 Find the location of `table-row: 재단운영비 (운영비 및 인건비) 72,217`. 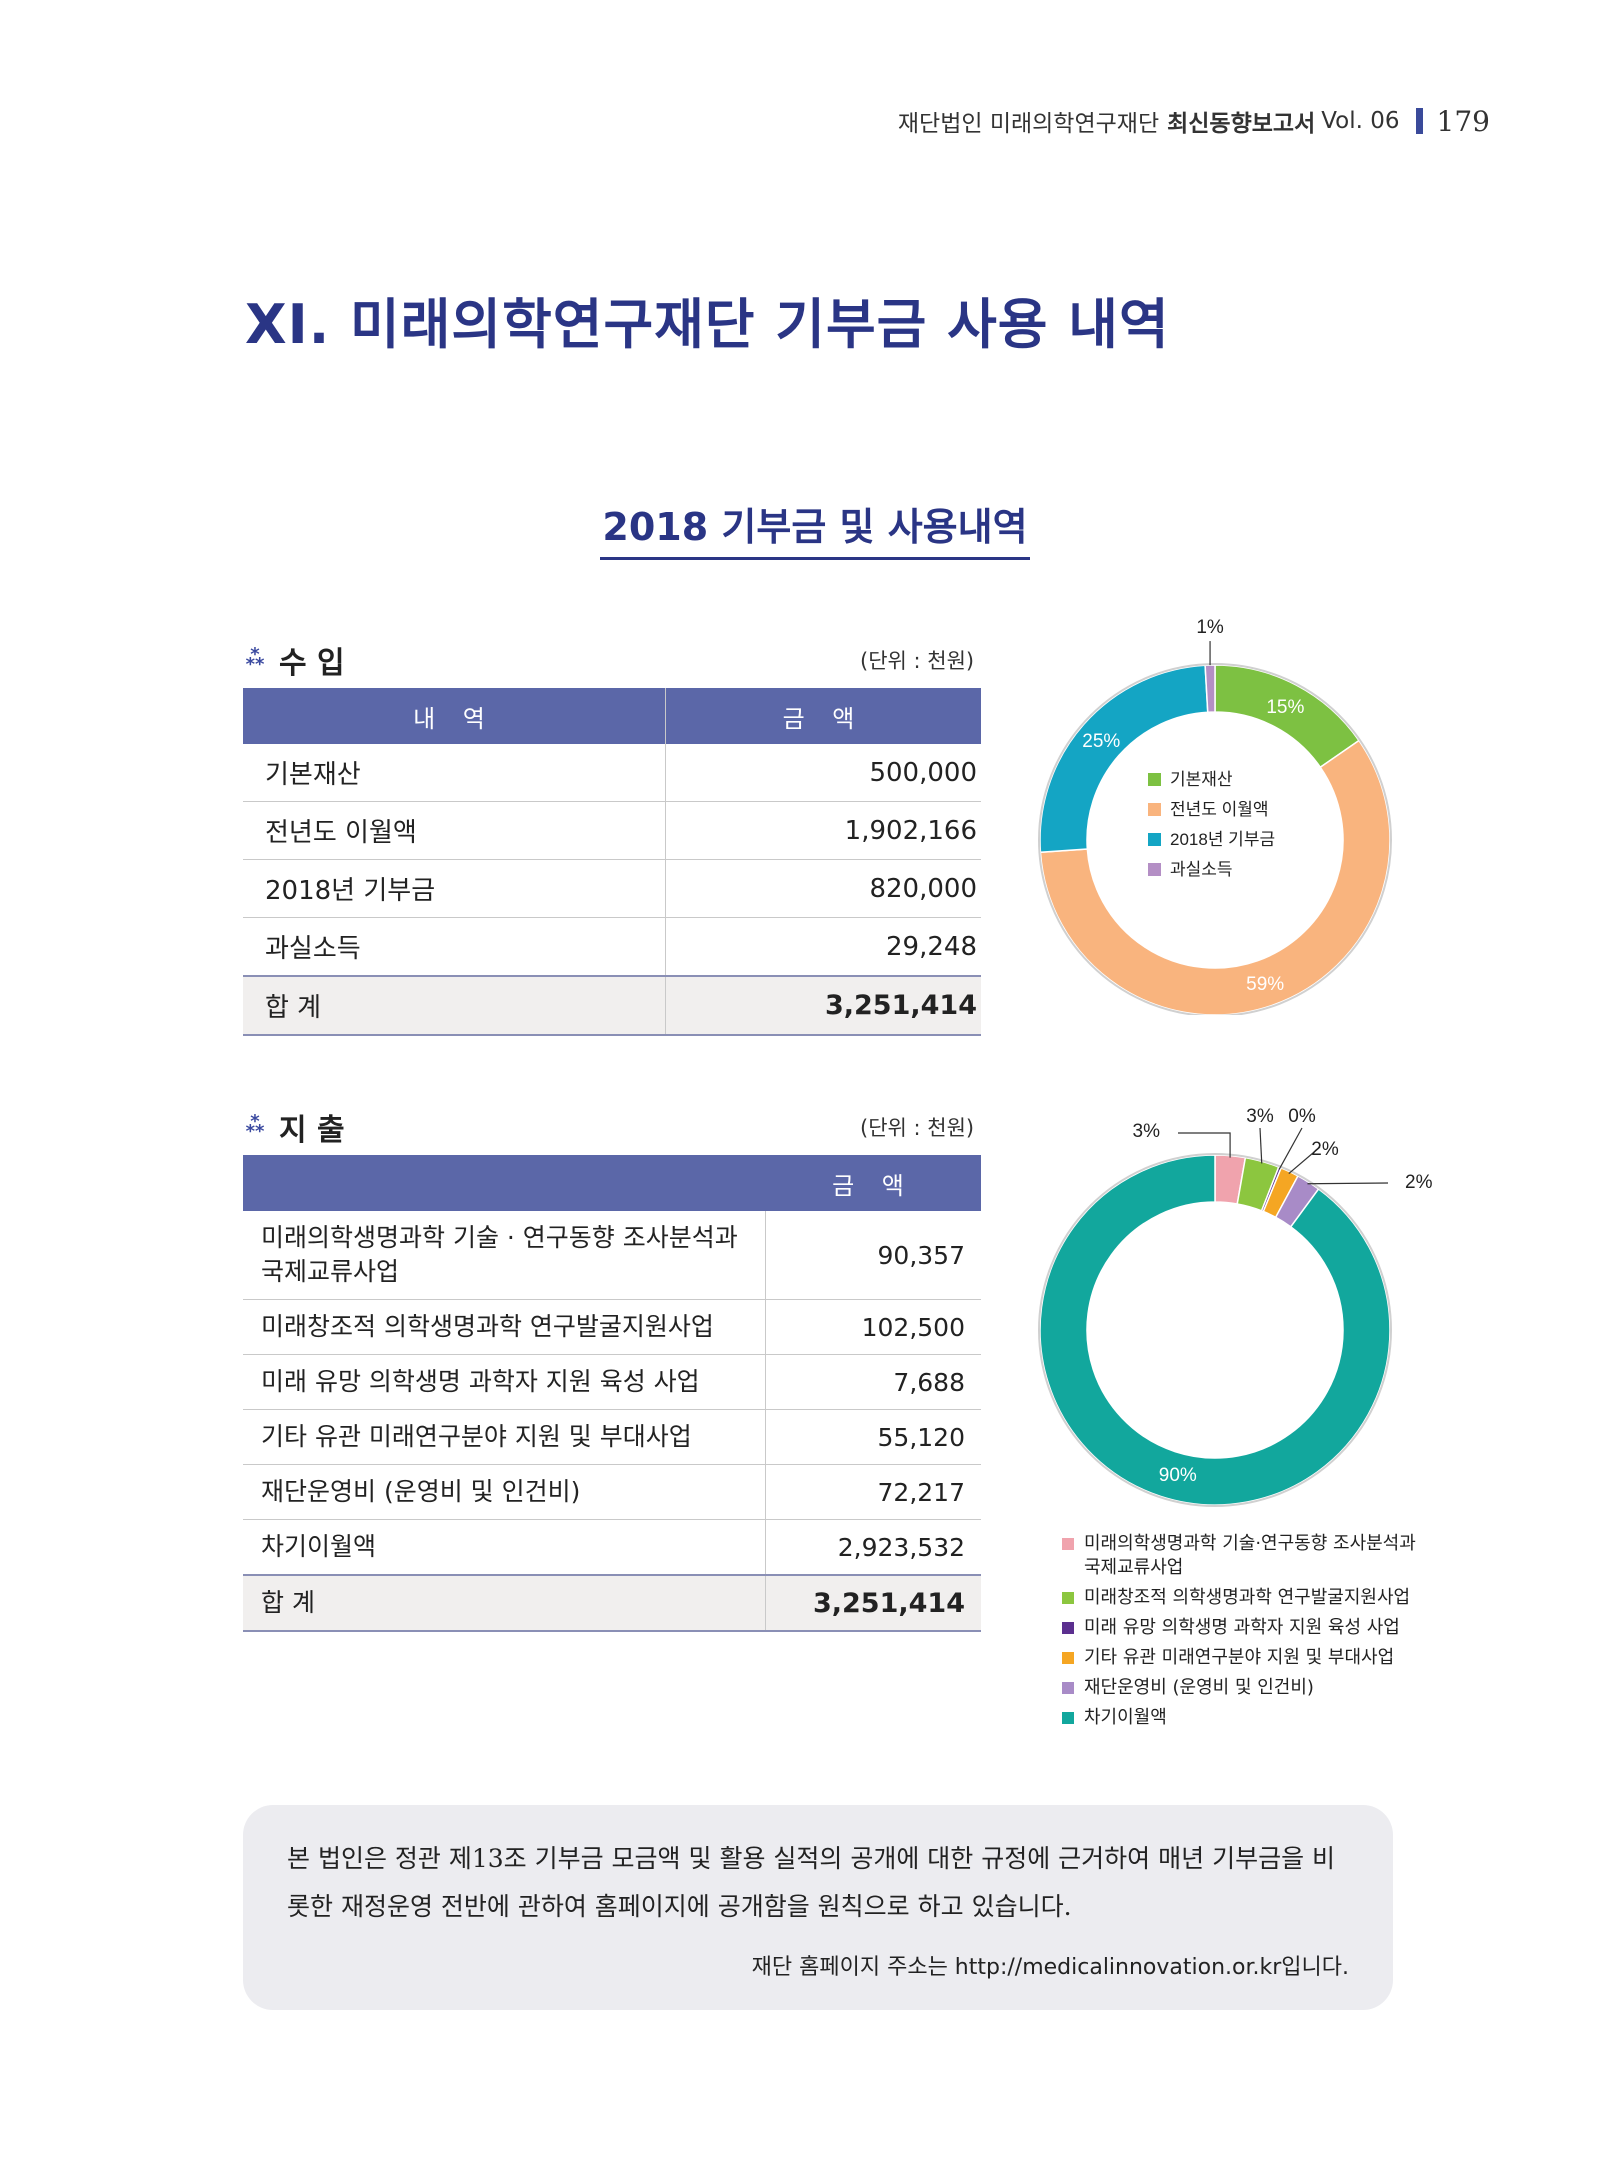

table-row: 재단운영비 (운영비 및 인건비) 72,217 is located at coordinates (612, 1492).